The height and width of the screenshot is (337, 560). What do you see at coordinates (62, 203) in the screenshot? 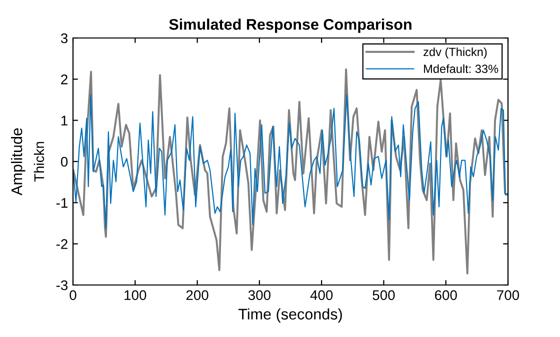
I see `y-tick-label: -1` at bounding box center [62, 203].